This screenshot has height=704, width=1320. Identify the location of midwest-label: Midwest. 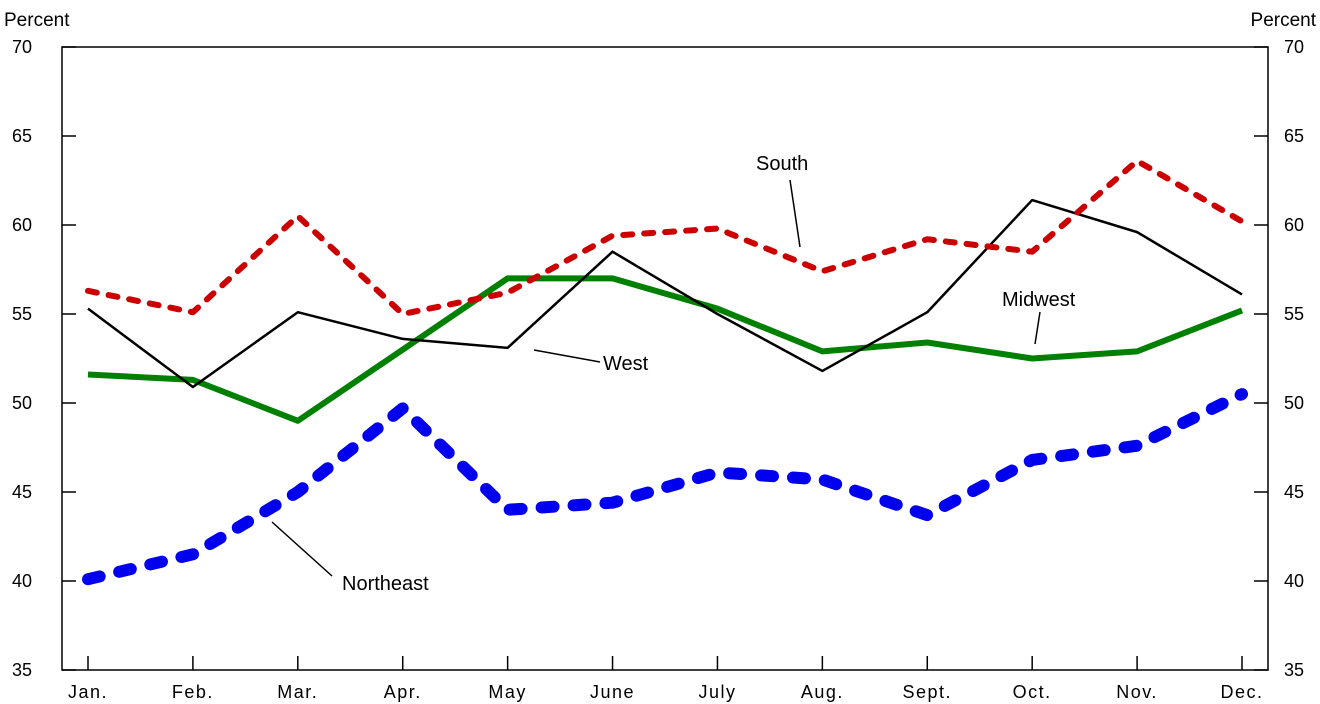
(1039, 300).